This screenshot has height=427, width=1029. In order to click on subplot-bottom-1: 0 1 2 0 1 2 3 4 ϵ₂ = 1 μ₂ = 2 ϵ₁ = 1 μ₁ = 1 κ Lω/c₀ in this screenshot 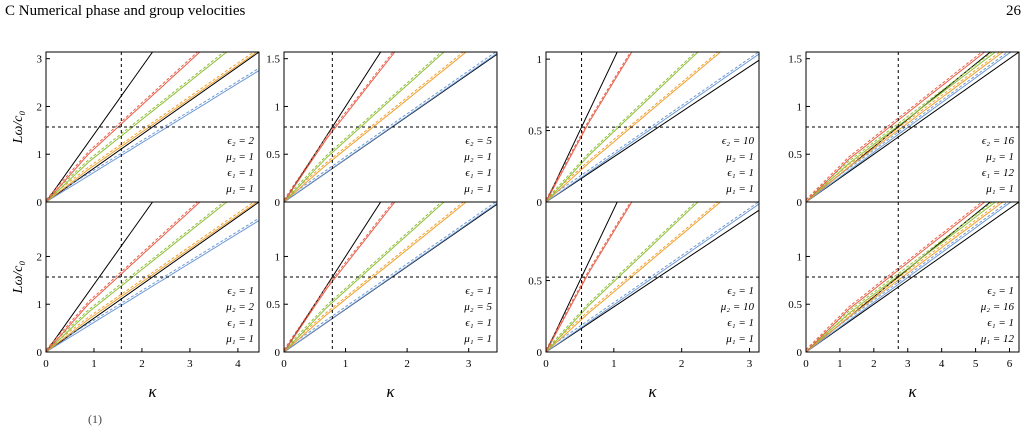, I will do `click(135, 301)`.